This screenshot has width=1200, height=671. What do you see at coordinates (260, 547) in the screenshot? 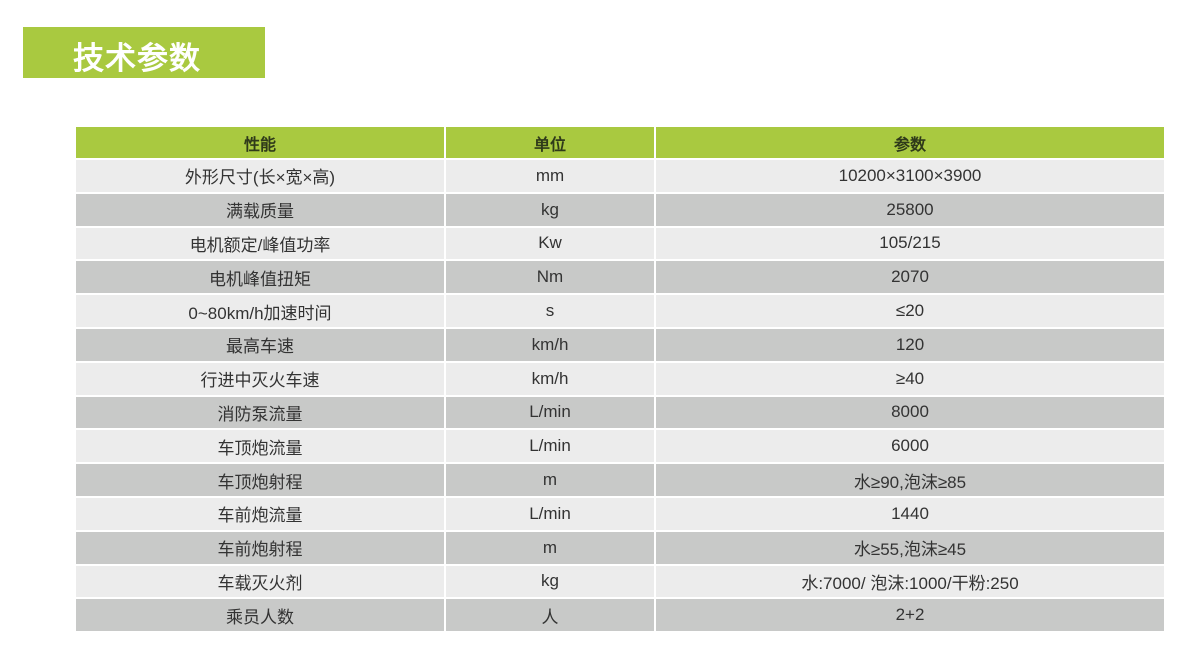
I see `performance-cell: 车前炮射程` at bounding box center [260, 547].